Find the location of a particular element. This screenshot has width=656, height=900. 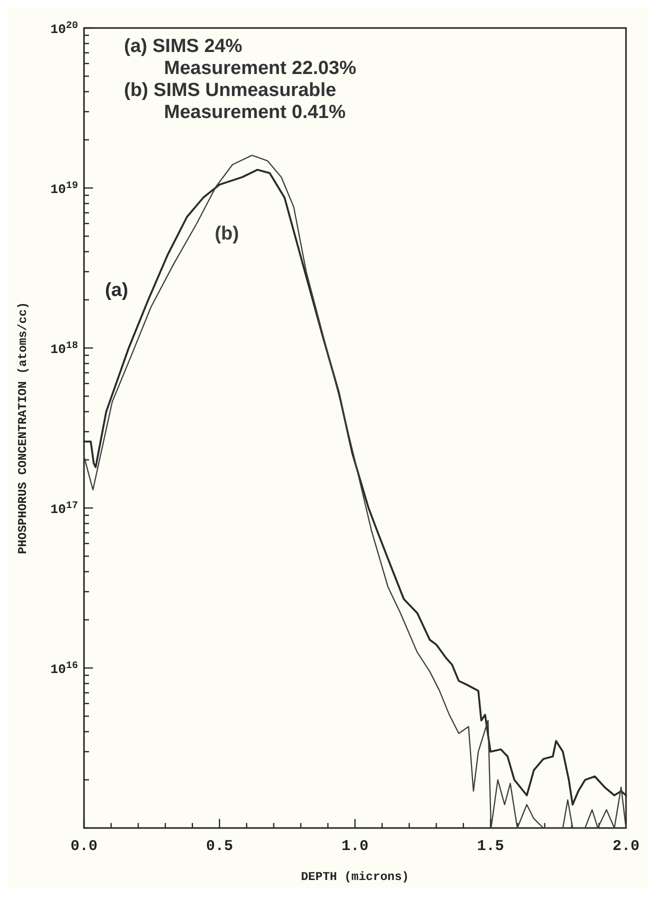

x-axis-title: DEPTH (microns) is located at coordinates (355, 877).